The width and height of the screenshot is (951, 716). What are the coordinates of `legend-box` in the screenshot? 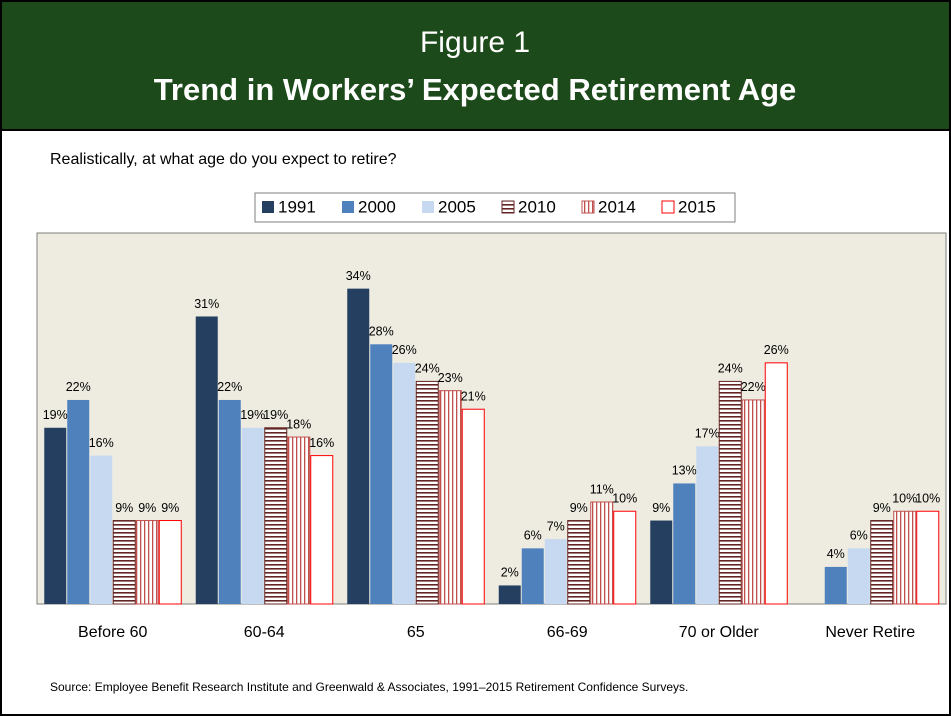 It's located at (495, 207).